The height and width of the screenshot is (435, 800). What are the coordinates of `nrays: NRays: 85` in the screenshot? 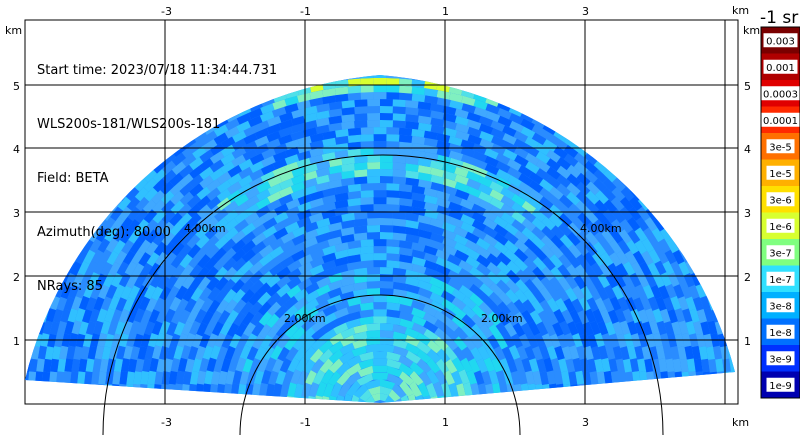 It's located at (70, 286).